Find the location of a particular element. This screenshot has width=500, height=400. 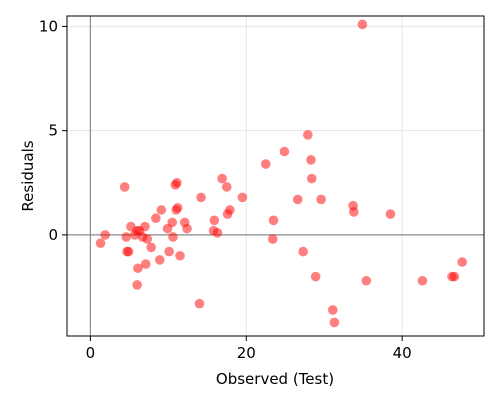

y-tick-label: 10 is located at coordinates (48, 26).